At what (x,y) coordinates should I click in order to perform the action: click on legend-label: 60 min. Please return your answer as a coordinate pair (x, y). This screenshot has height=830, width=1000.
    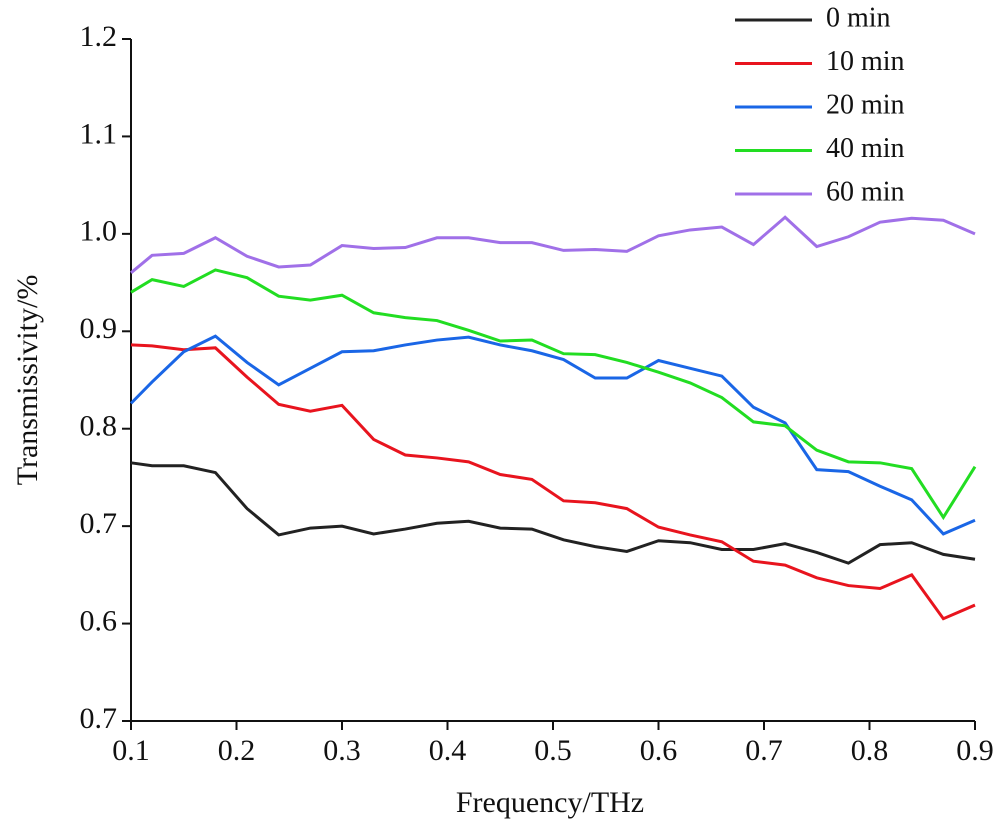
    Looking at the image, I should click on (865, 191).